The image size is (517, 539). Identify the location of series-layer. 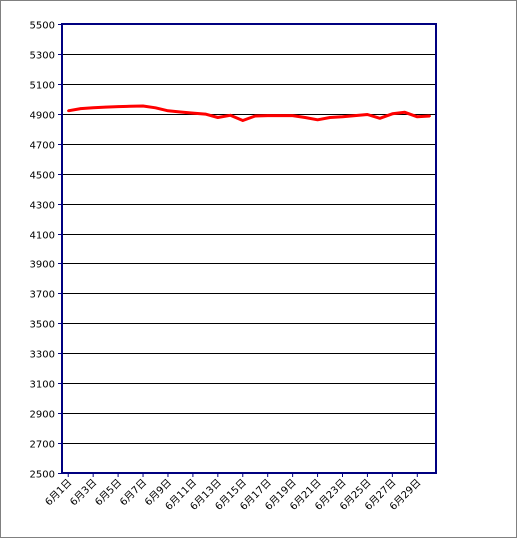
(249, 113).